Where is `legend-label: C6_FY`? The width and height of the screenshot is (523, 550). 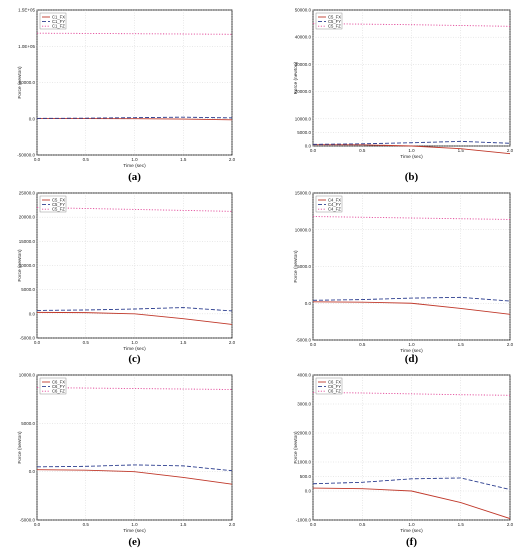 legend-label: C6_FY is located at coordinates (58, 386).